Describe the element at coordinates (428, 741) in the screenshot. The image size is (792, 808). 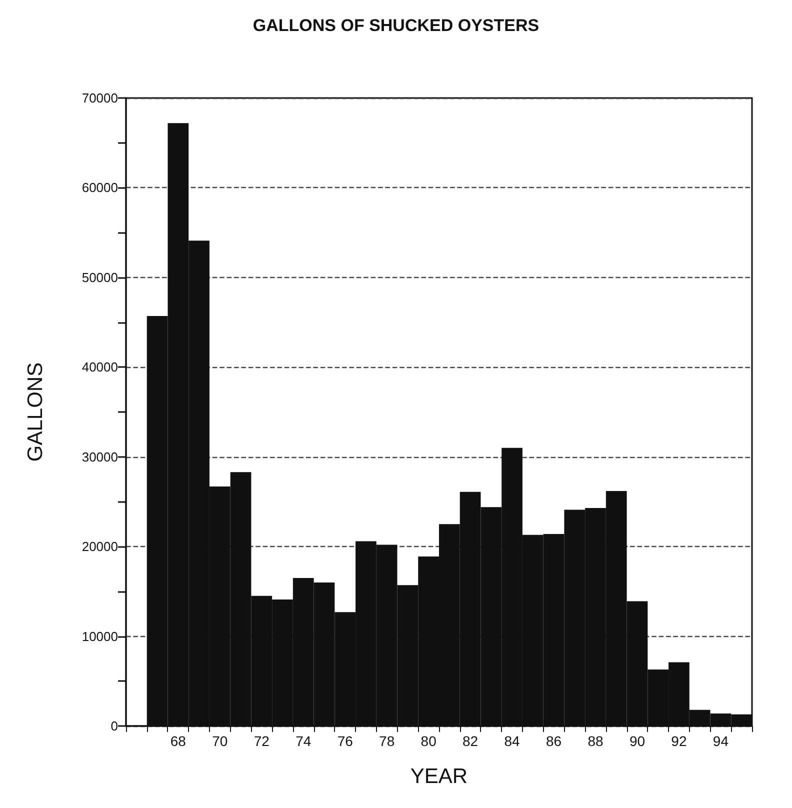
I see `x-tick-label: 80` at that location.